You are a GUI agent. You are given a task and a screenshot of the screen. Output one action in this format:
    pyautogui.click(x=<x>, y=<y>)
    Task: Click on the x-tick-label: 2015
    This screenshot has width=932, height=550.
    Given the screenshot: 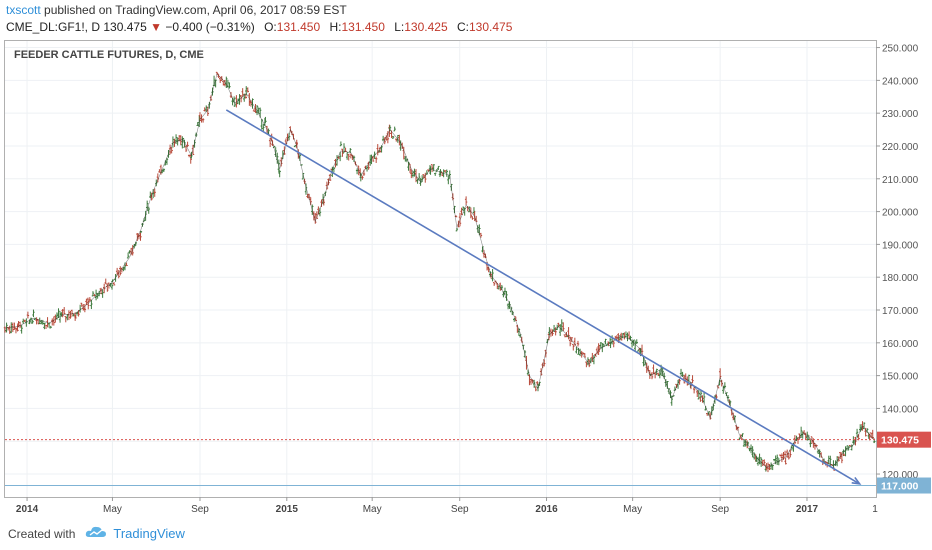 What is the action you would take?
    pyautogui.click(x=287, y=509)
    